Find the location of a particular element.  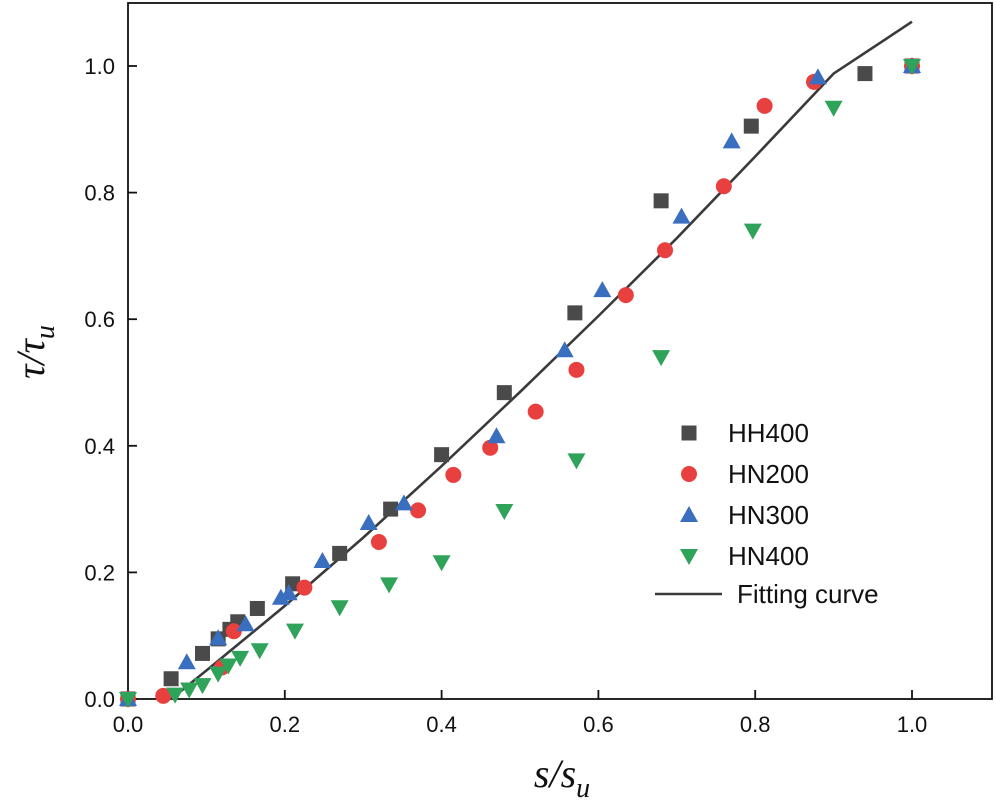

legend-symbol-hn200 is located at coordinates (689, 474).